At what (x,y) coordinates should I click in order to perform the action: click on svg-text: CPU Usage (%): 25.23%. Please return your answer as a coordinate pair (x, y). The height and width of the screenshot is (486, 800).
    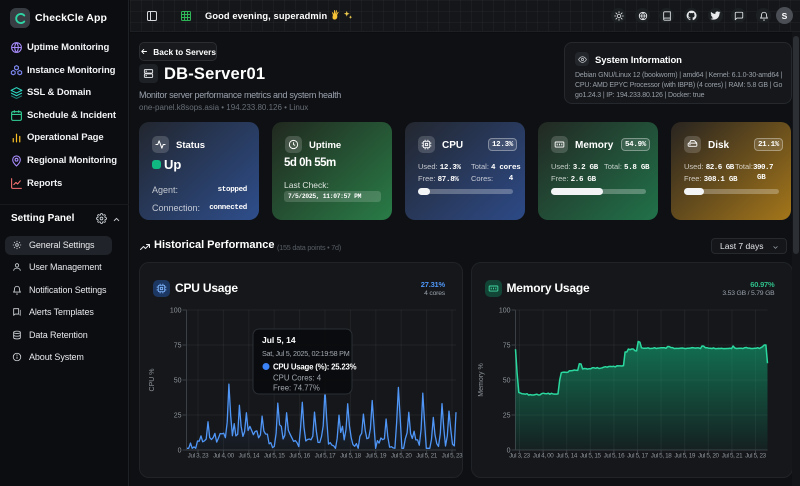
    Looking at the image, I should click on (315, 367).